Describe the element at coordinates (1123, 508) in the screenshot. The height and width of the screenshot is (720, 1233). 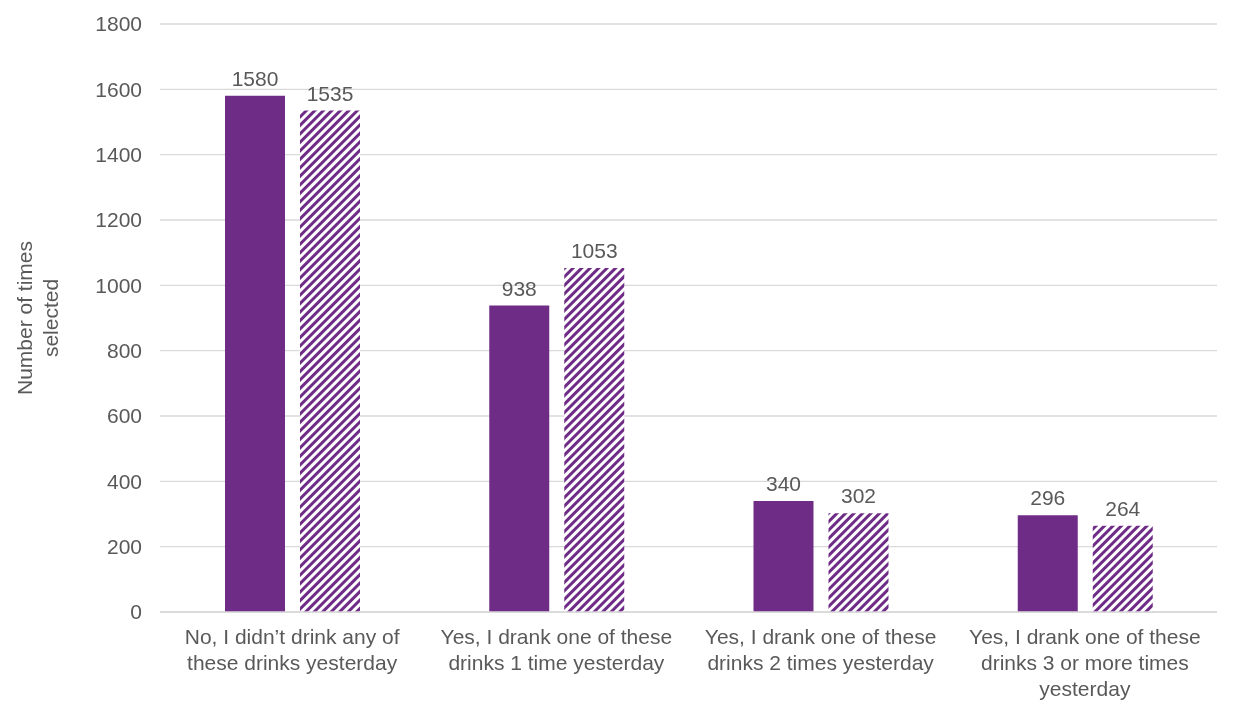
I see `data-label: 264` at that location.